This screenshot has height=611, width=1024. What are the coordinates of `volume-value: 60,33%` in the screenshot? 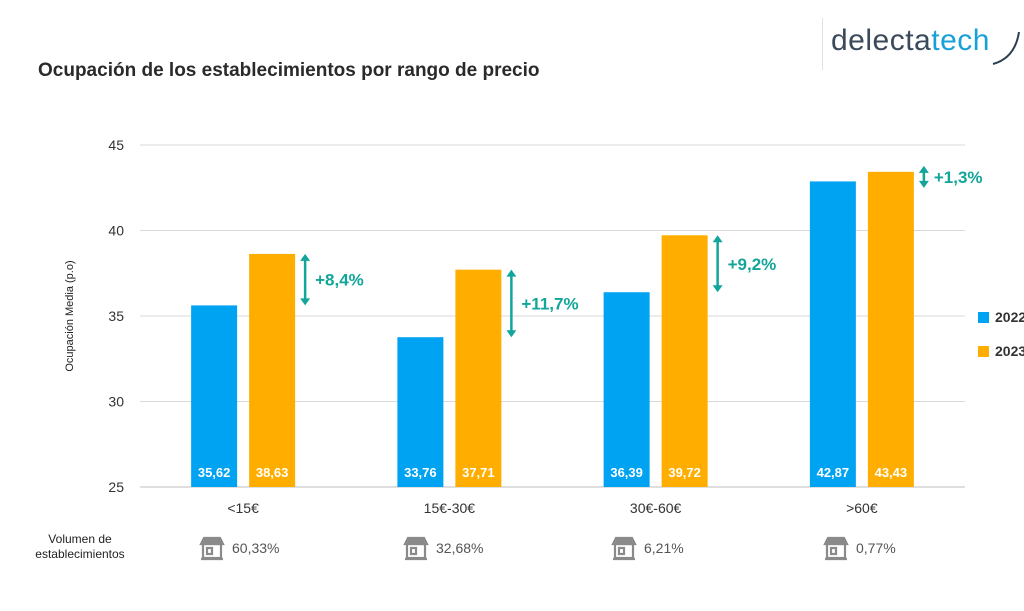 It's located at (256, 548).